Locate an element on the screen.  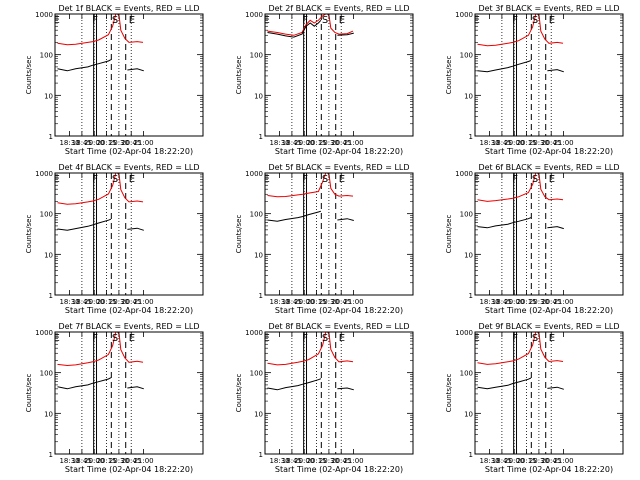
x-axis-label: Start Time (02-Apr-04 18:22:20) is located at coordinates (129, 310).